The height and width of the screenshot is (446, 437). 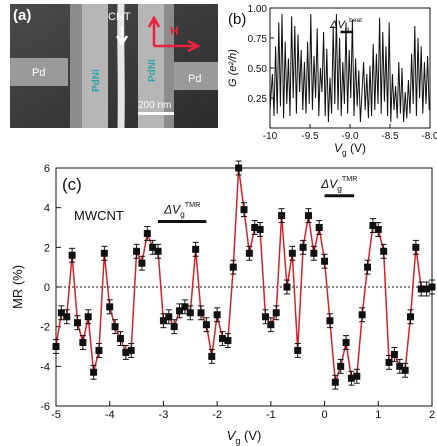 What do you see at coordinates (164, 415) in the screenshot?
I see `x-tick-label-c: -3` at bounding box center [164, 415].